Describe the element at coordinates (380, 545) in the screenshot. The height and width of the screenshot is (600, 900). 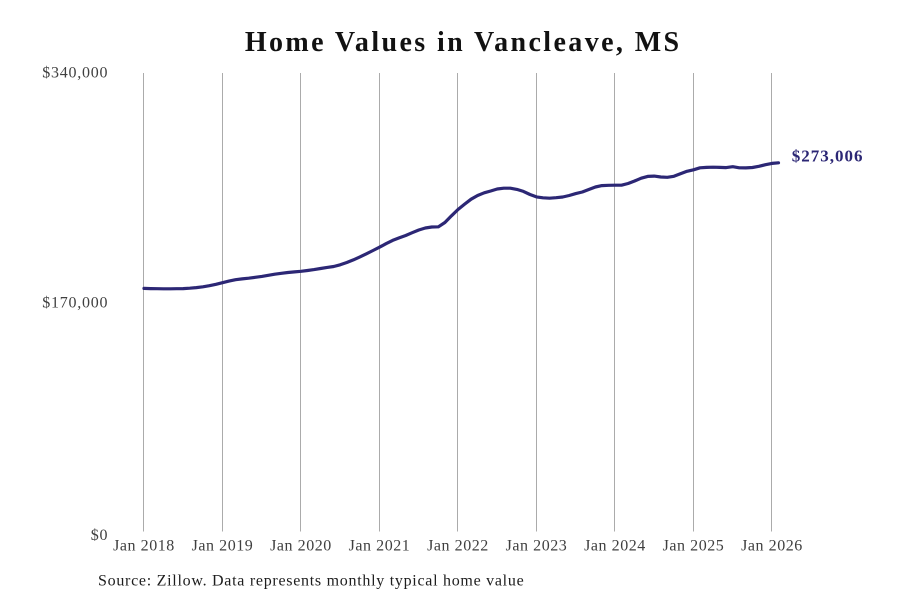
I see `svg-text: Jan 2021` at that location.